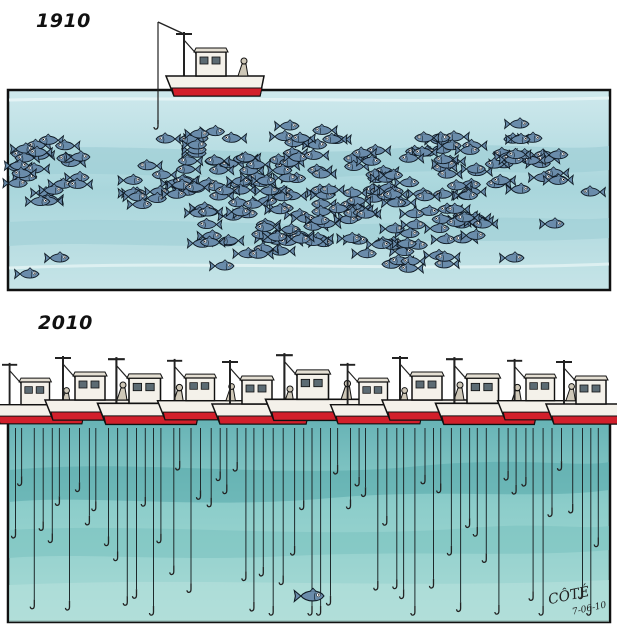  I want to click on fishing-boat-icon, so click(215, 64).